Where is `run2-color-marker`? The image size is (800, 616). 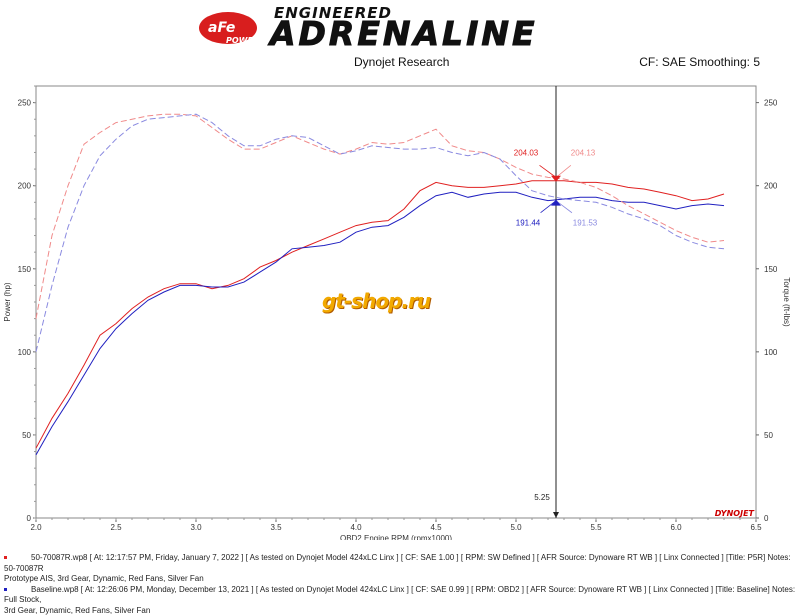 run2-color-marker is located at coordinates (5, 589).